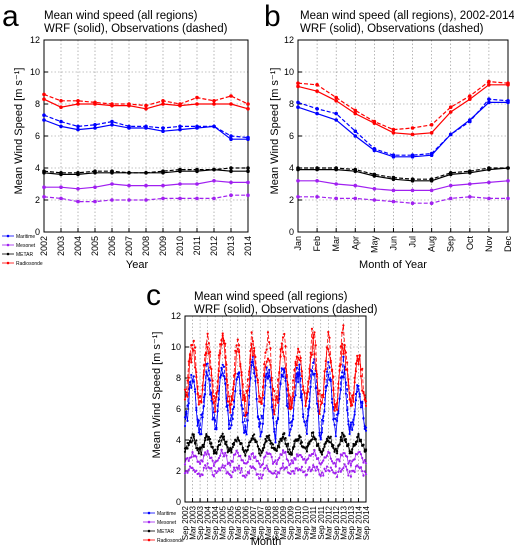 Image resolution: width=514 pixels, height=550 pixels. I want to click on x-tick-label: 2014, so click(248, 246).